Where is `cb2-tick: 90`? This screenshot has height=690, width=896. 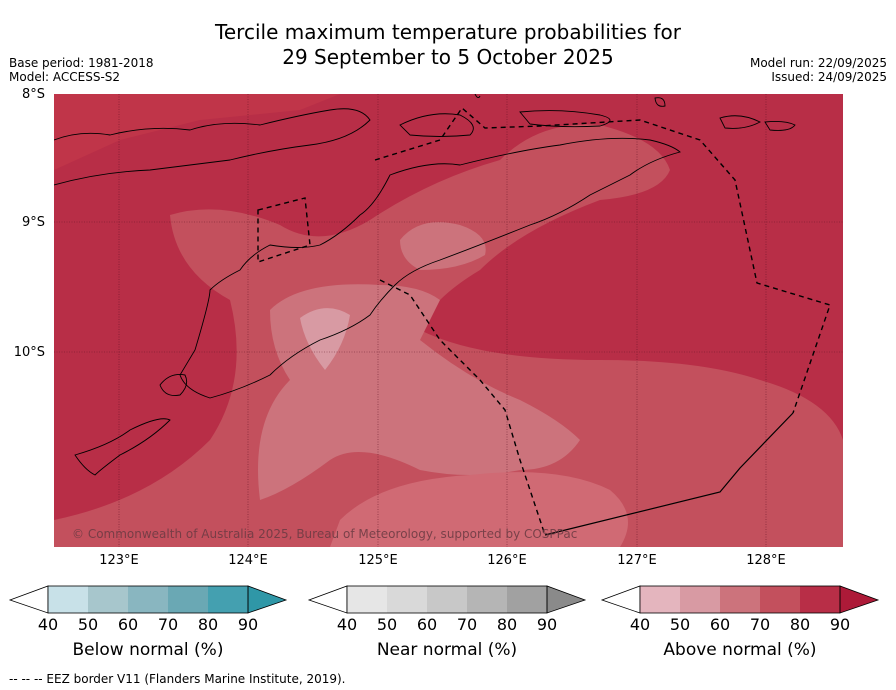
cb2-tick: 90 is located at coordinates (547, 624).